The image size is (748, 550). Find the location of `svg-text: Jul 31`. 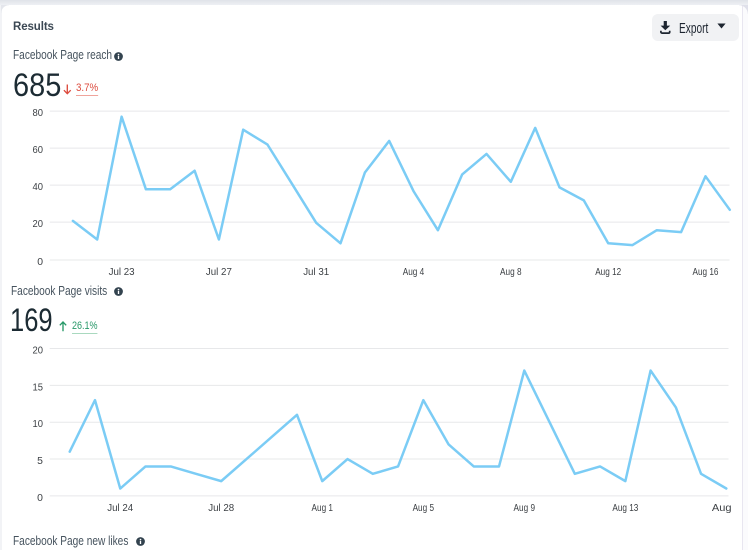

svg-text: Jul 31 is located at coordinates (316, 272).